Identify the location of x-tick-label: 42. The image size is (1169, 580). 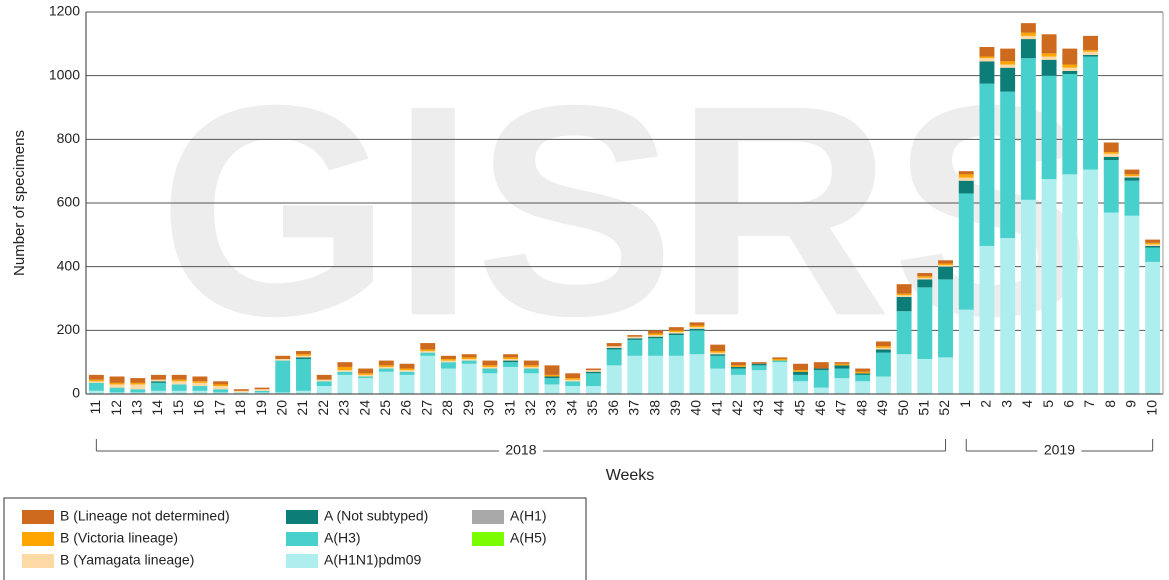
(737, 408).